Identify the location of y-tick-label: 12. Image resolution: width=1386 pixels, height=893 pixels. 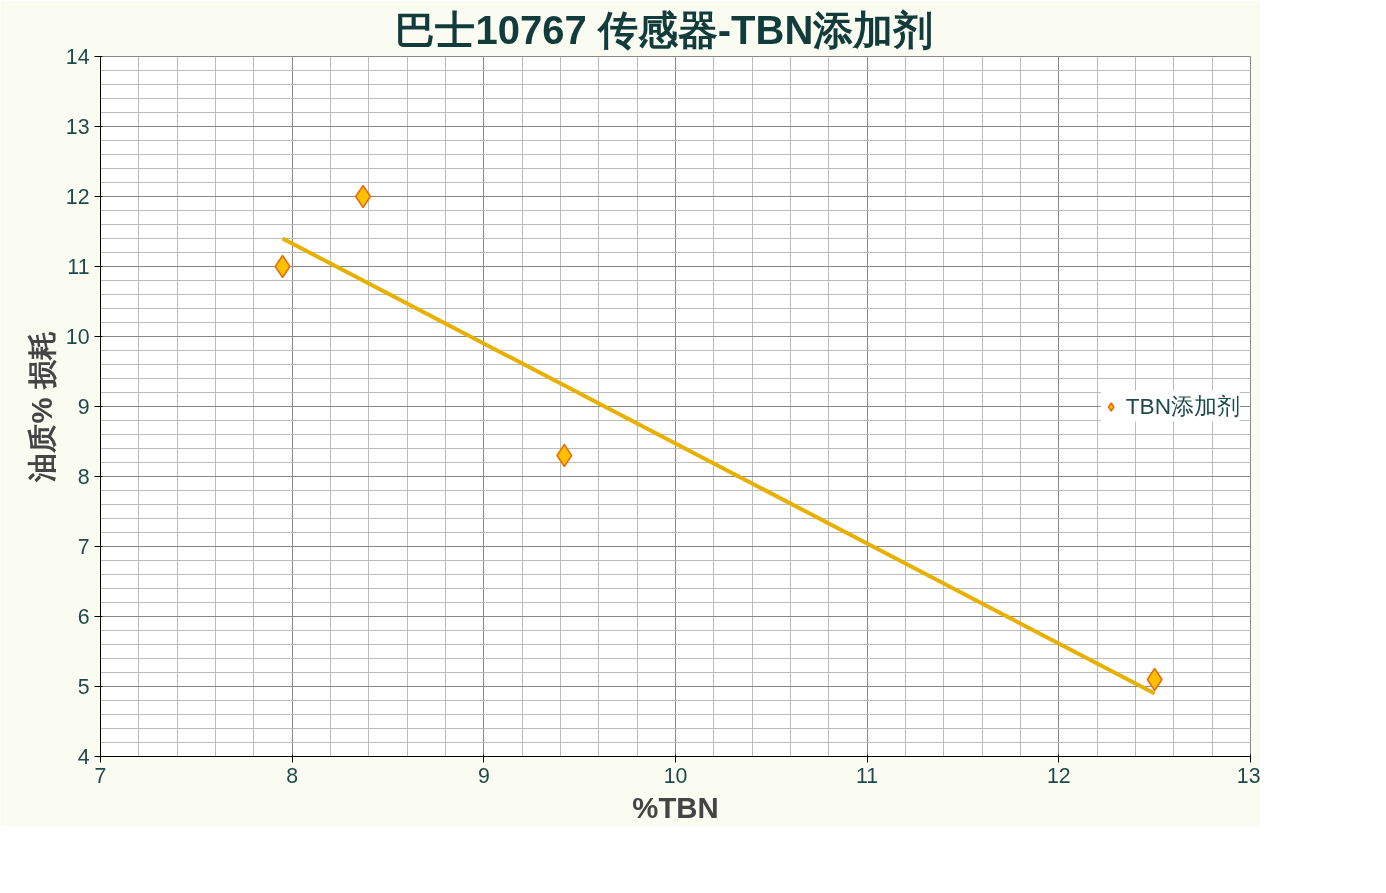
(77, 197).